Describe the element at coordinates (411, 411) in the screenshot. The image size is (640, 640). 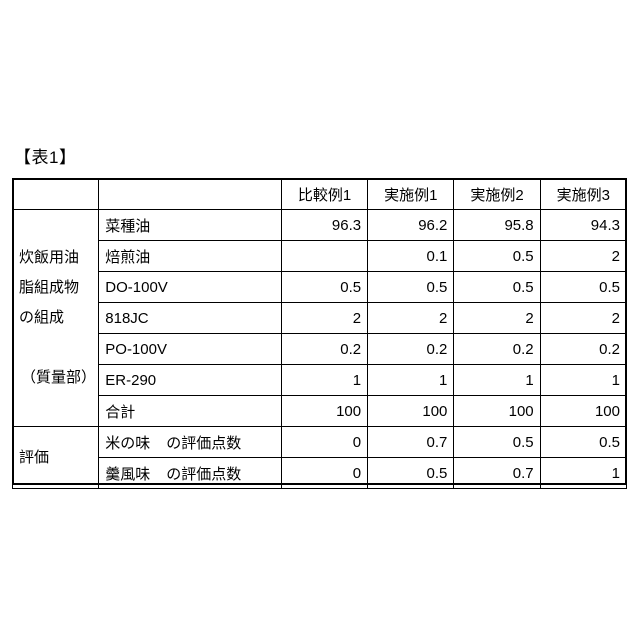
I see `cell-total-example-1: 100` at that location.